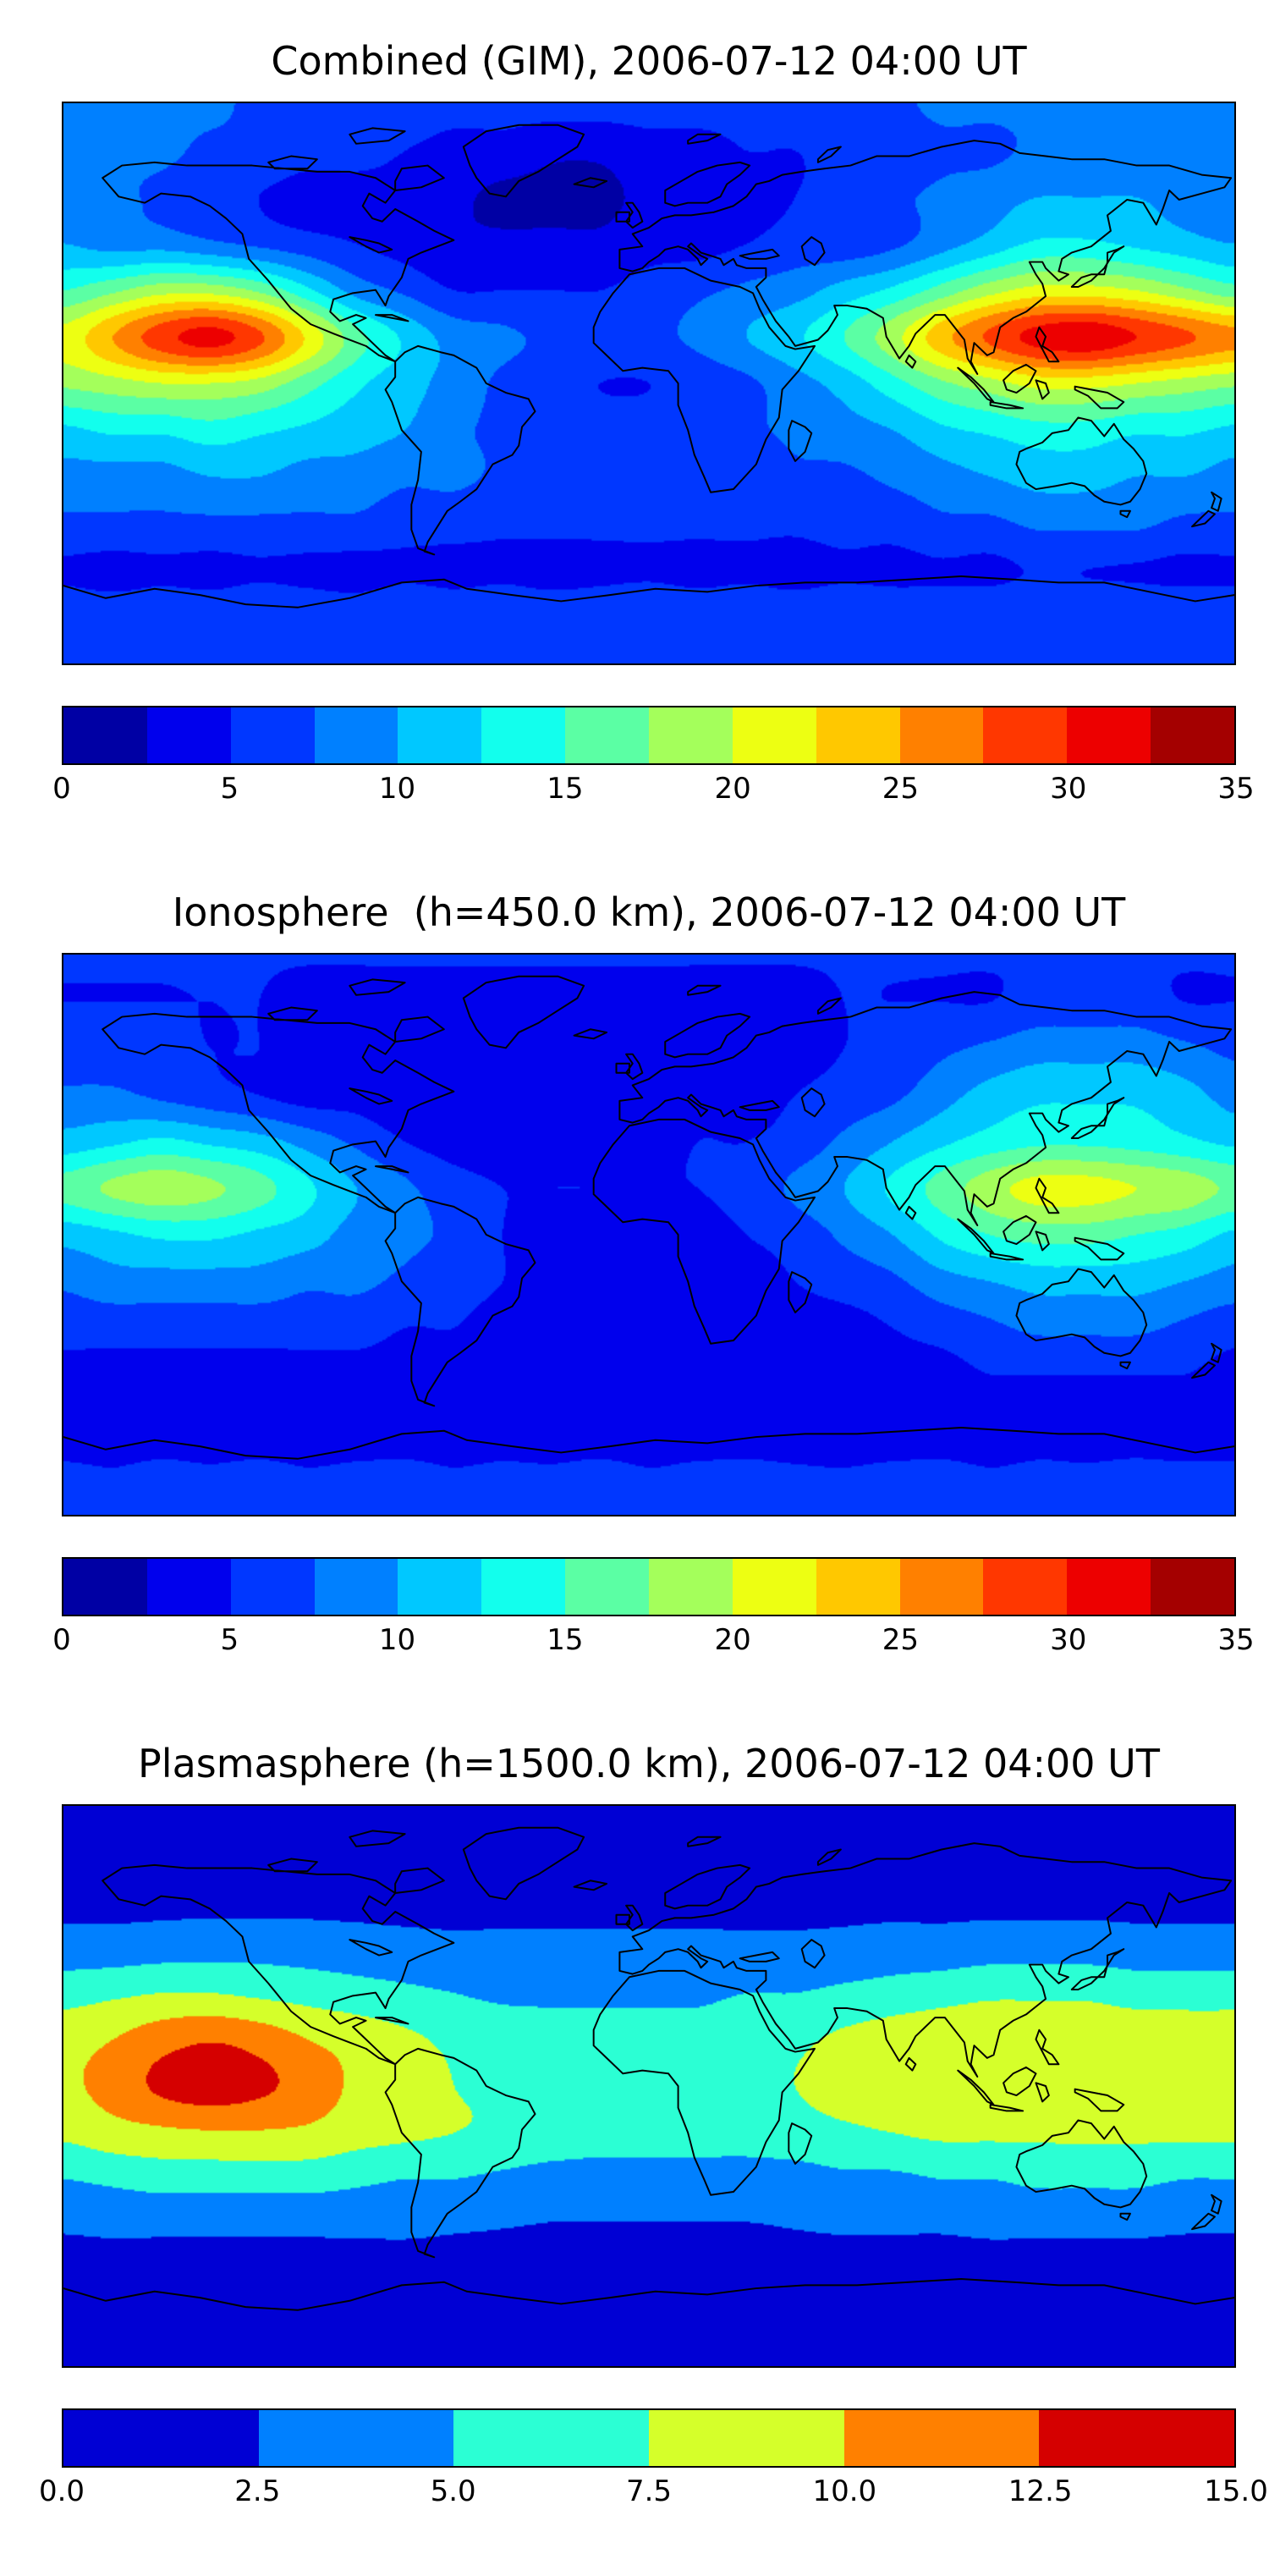 The height and width of the screenshot is (2576, 1269). I want to click on colorbar-tick-label: 5.0, so click(453, 2491).